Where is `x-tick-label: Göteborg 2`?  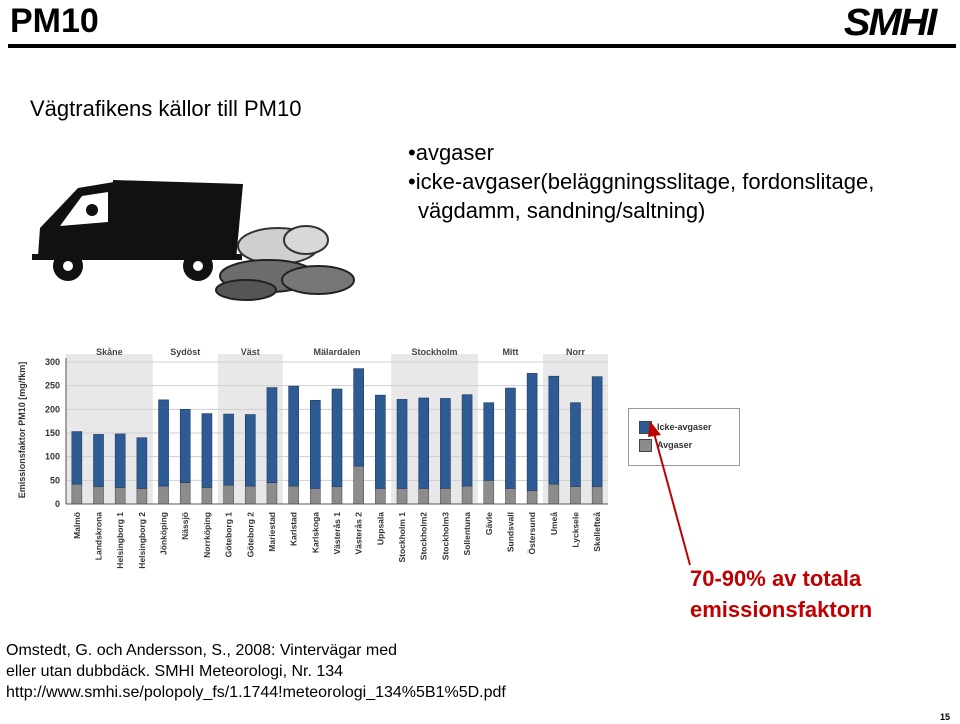 x-tick-label: Göteborg 2 is located at coordinates (250, 535).